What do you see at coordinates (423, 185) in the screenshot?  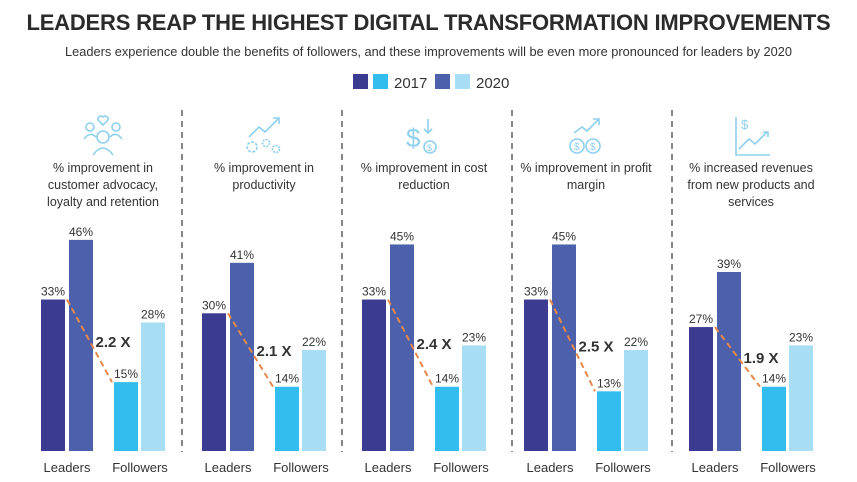 I see `panel-label-line: reduction` at bounding box center [423, 185].